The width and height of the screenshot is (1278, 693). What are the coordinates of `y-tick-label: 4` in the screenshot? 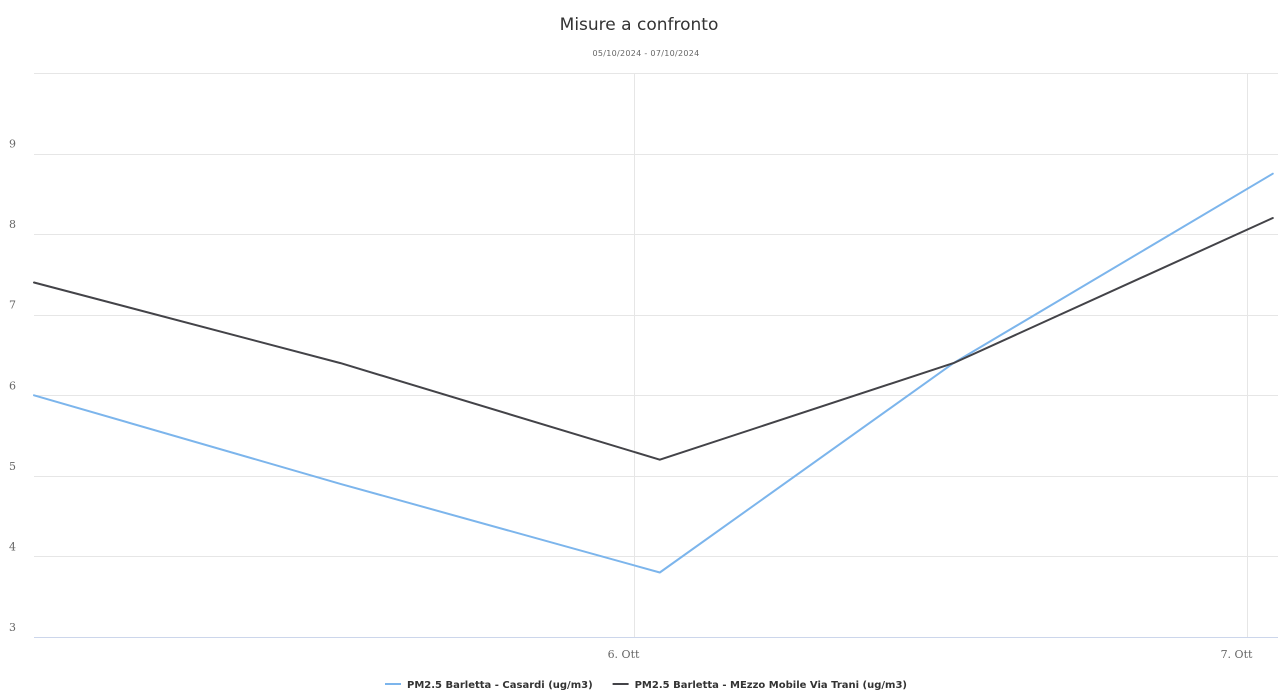 It's located at (12, 546).